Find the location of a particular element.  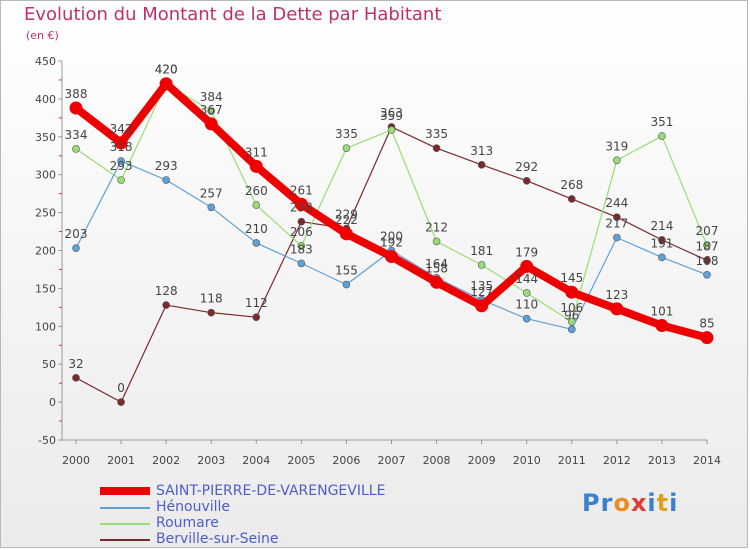

data-label: 319 is located at coordinates (616, 146).